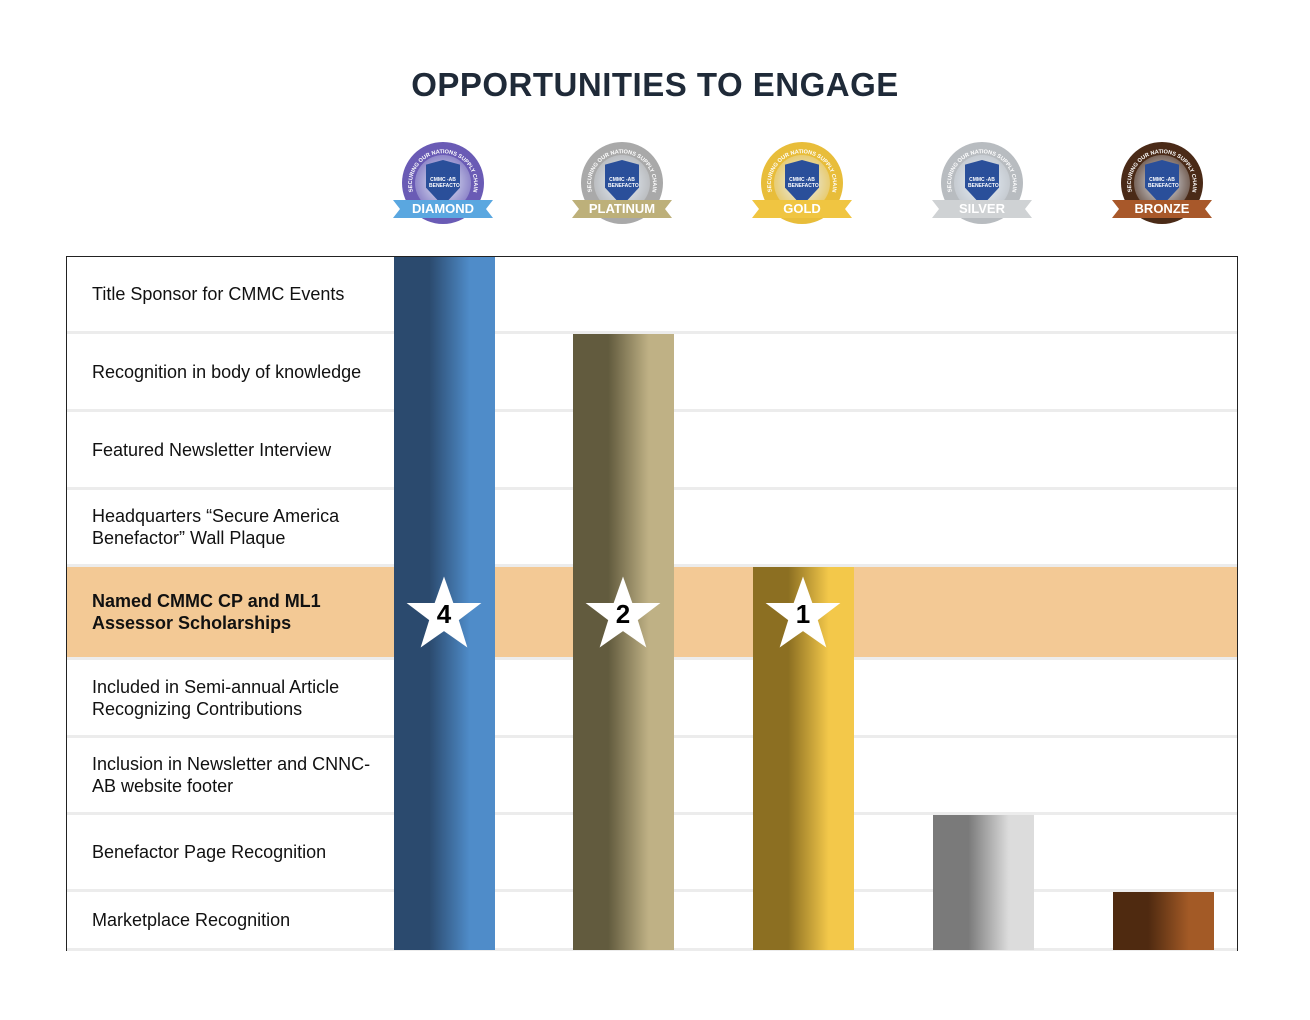 The image size is (1310, 1020). What do you see at coordinates (982, 209) in the screenshot?
I see `badge-label: SILVER` at bounding box center [982, 209].